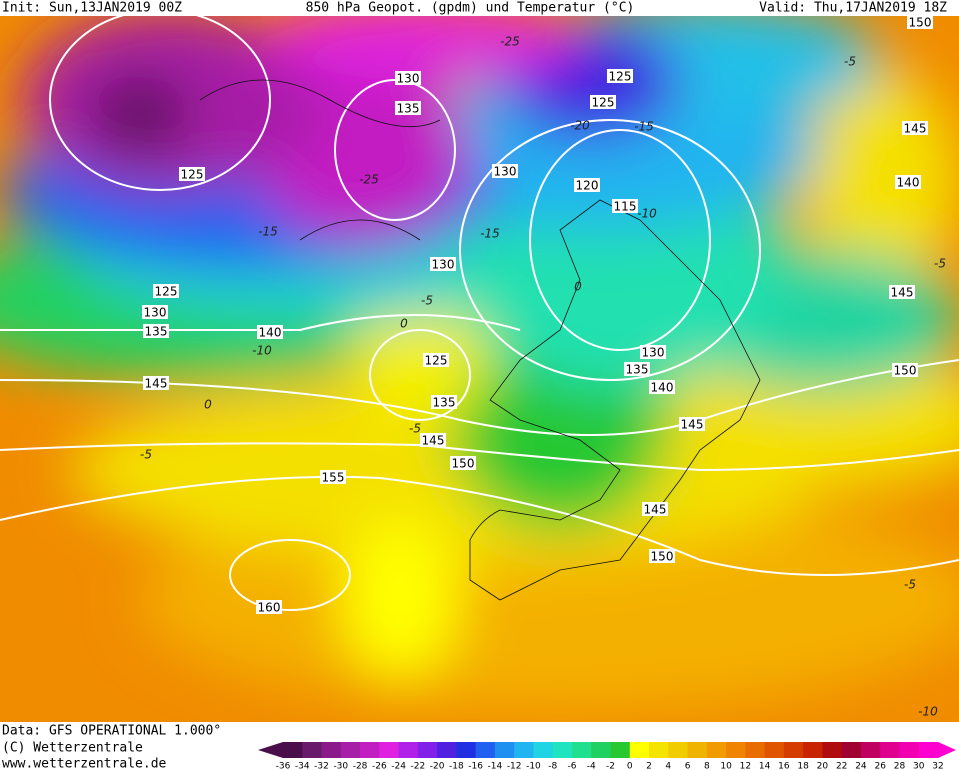 The height and width of the screenshot is (770, 959). I want to click on data-source: Data: GFS OPERATIONAL 1.000°, so click(111, 731).